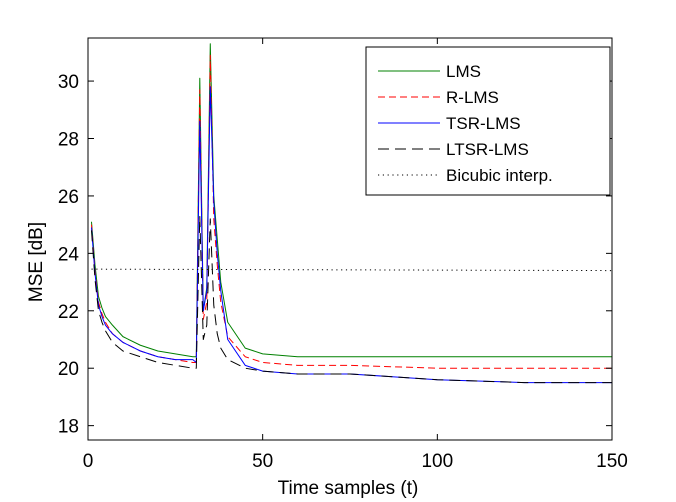 The height and width of the screenshot is (502, 676). I want to click on x-tick-label: 100, so click(437, 461).